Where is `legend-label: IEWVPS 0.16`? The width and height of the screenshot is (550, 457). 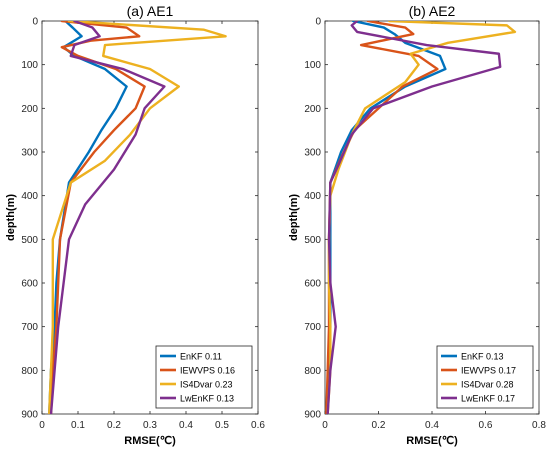
legend-label: IEWVPS 0.16 is located at coordinates (207, 371).